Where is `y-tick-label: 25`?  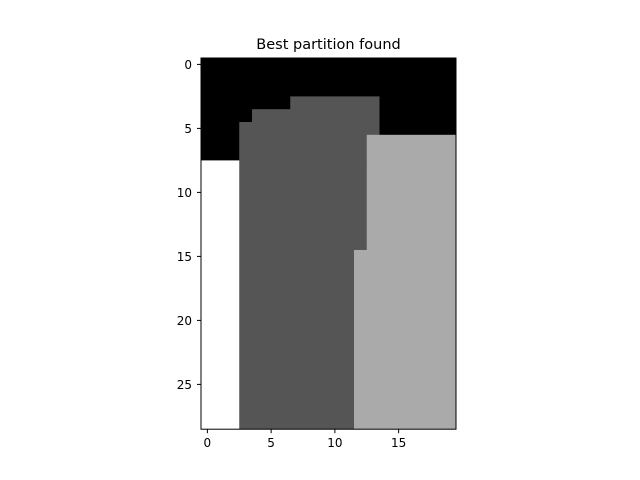
y-tick-label: 25 is located at coordinates (184, 385).